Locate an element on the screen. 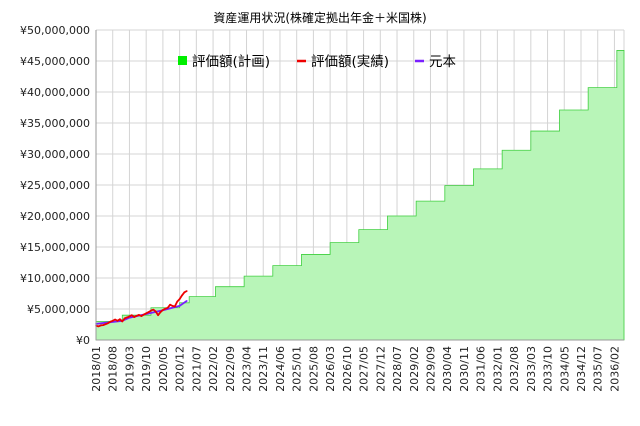 The height and width of the screenshot is (426, 640). y-tick-label: ¥45,000,000 is located at coordinates (55, 61).